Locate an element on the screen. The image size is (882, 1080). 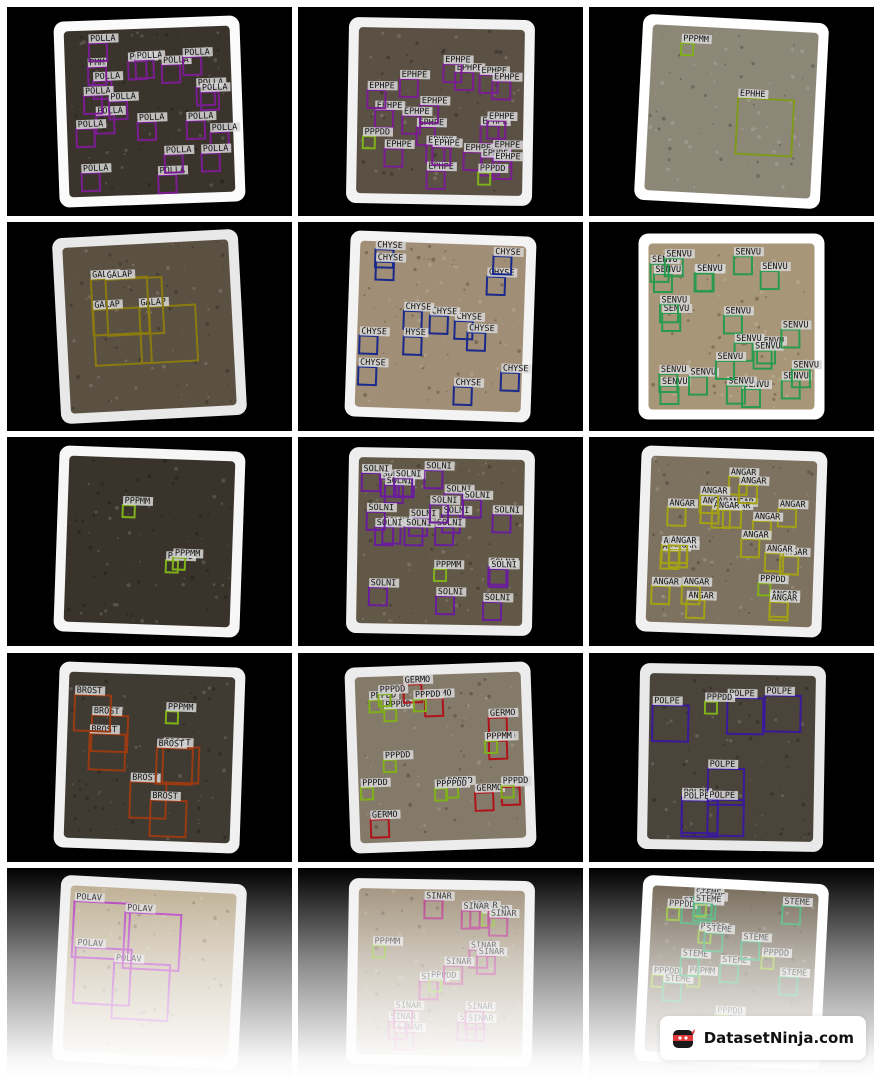
dataset-ninja-badge: DatasetNinja.com is located at coordinates (762, 1038).